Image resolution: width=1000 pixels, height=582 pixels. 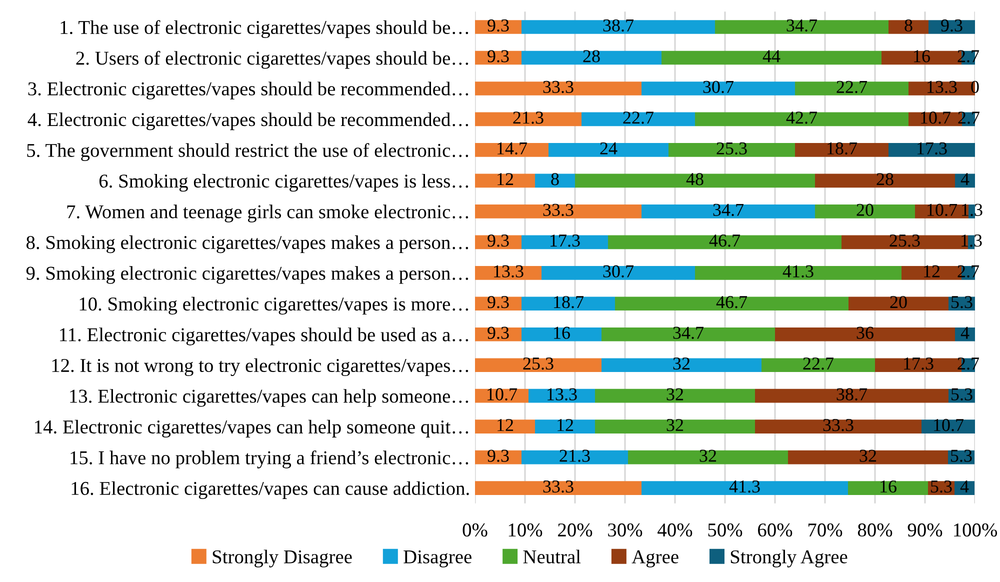 I want to click on x-tick-label: 60%, so click(x=775, y=530).